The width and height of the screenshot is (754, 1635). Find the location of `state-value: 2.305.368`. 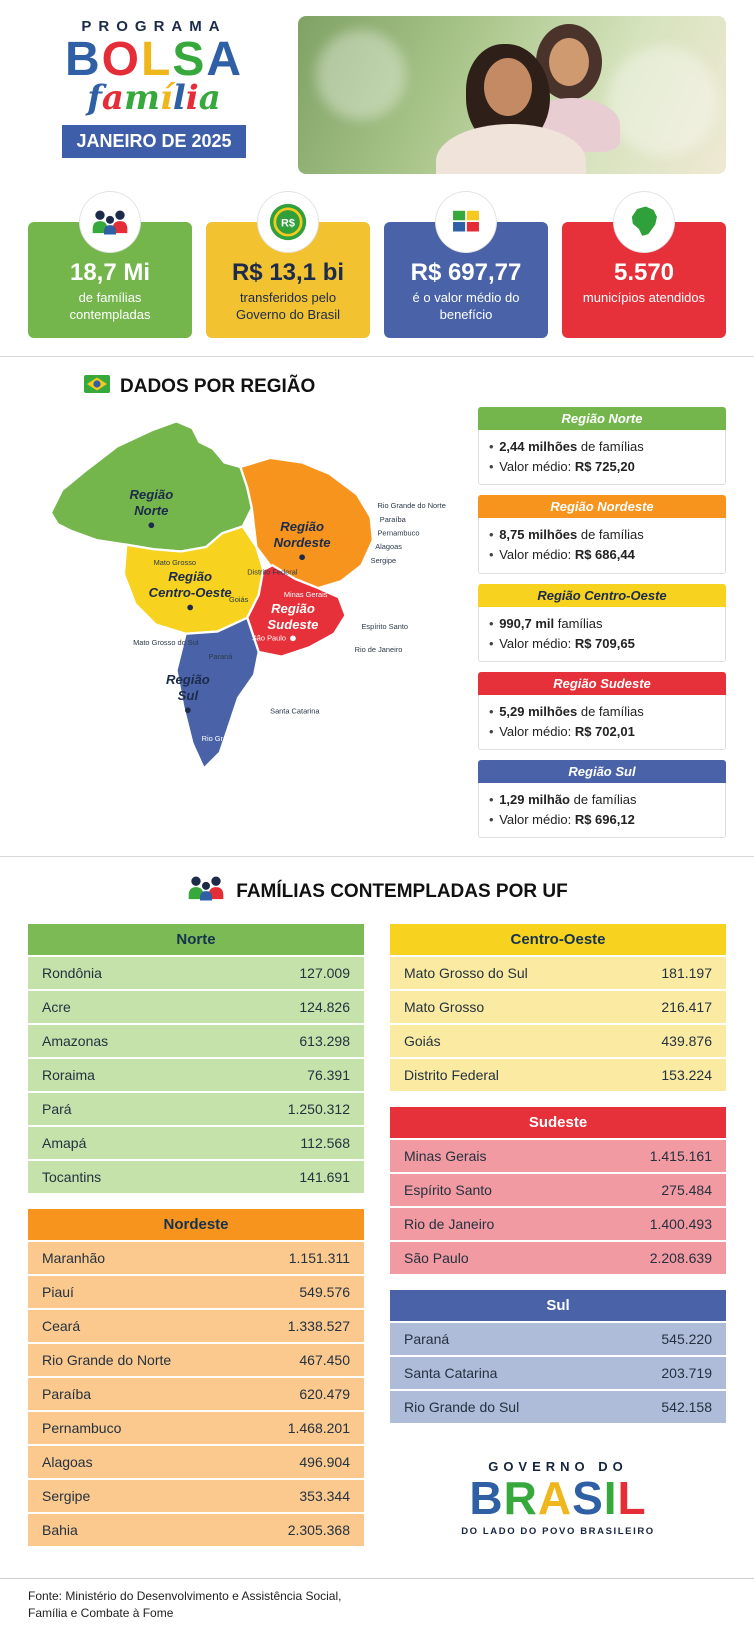

state-value: 2.305.368 is located at coordinates (318, 1530).